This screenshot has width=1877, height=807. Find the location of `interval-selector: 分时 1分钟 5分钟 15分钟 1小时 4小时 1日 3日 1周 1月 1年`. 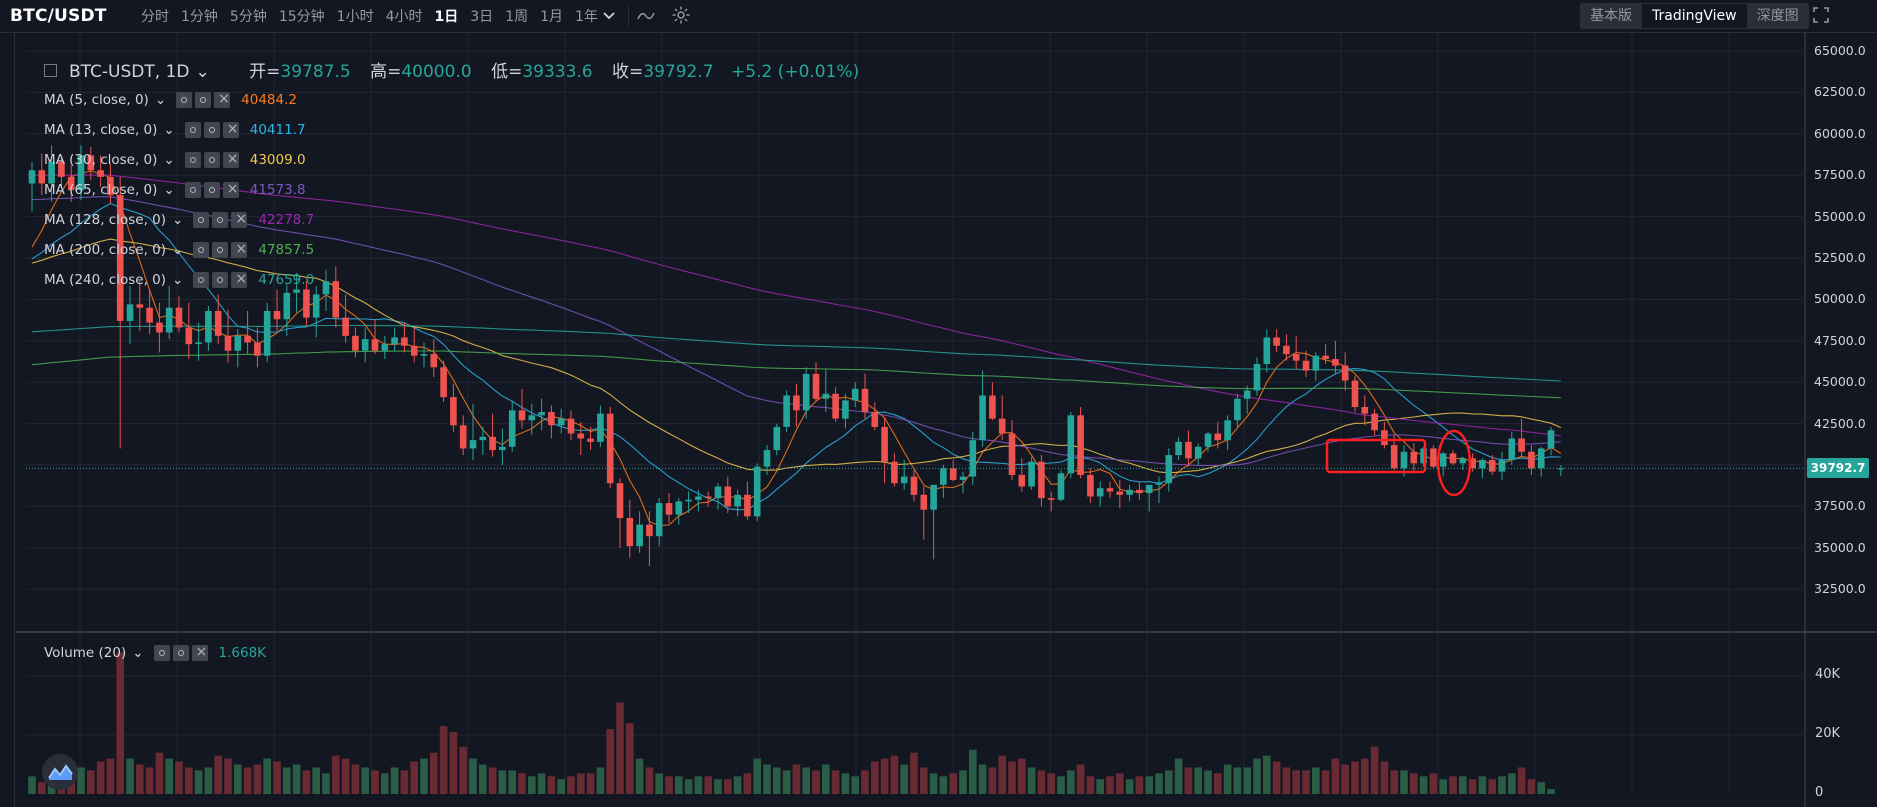

interval-selector: 分时 1分钟 5分钟 15分钟 1小时 4小时 1日 3日 1周 1月 1年 is located at coordinates (375, 16).